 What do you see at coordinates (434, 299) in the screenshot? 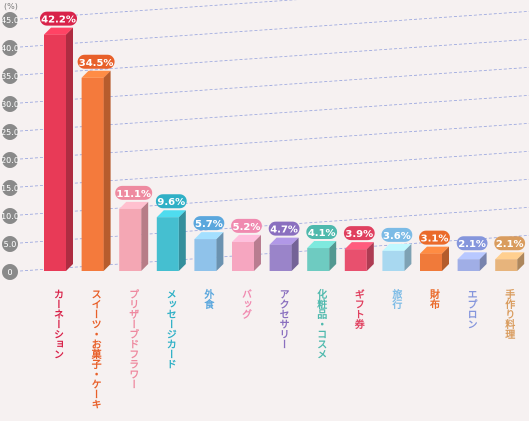
I see `category-label: 財布` at bounding box center [434, 299].